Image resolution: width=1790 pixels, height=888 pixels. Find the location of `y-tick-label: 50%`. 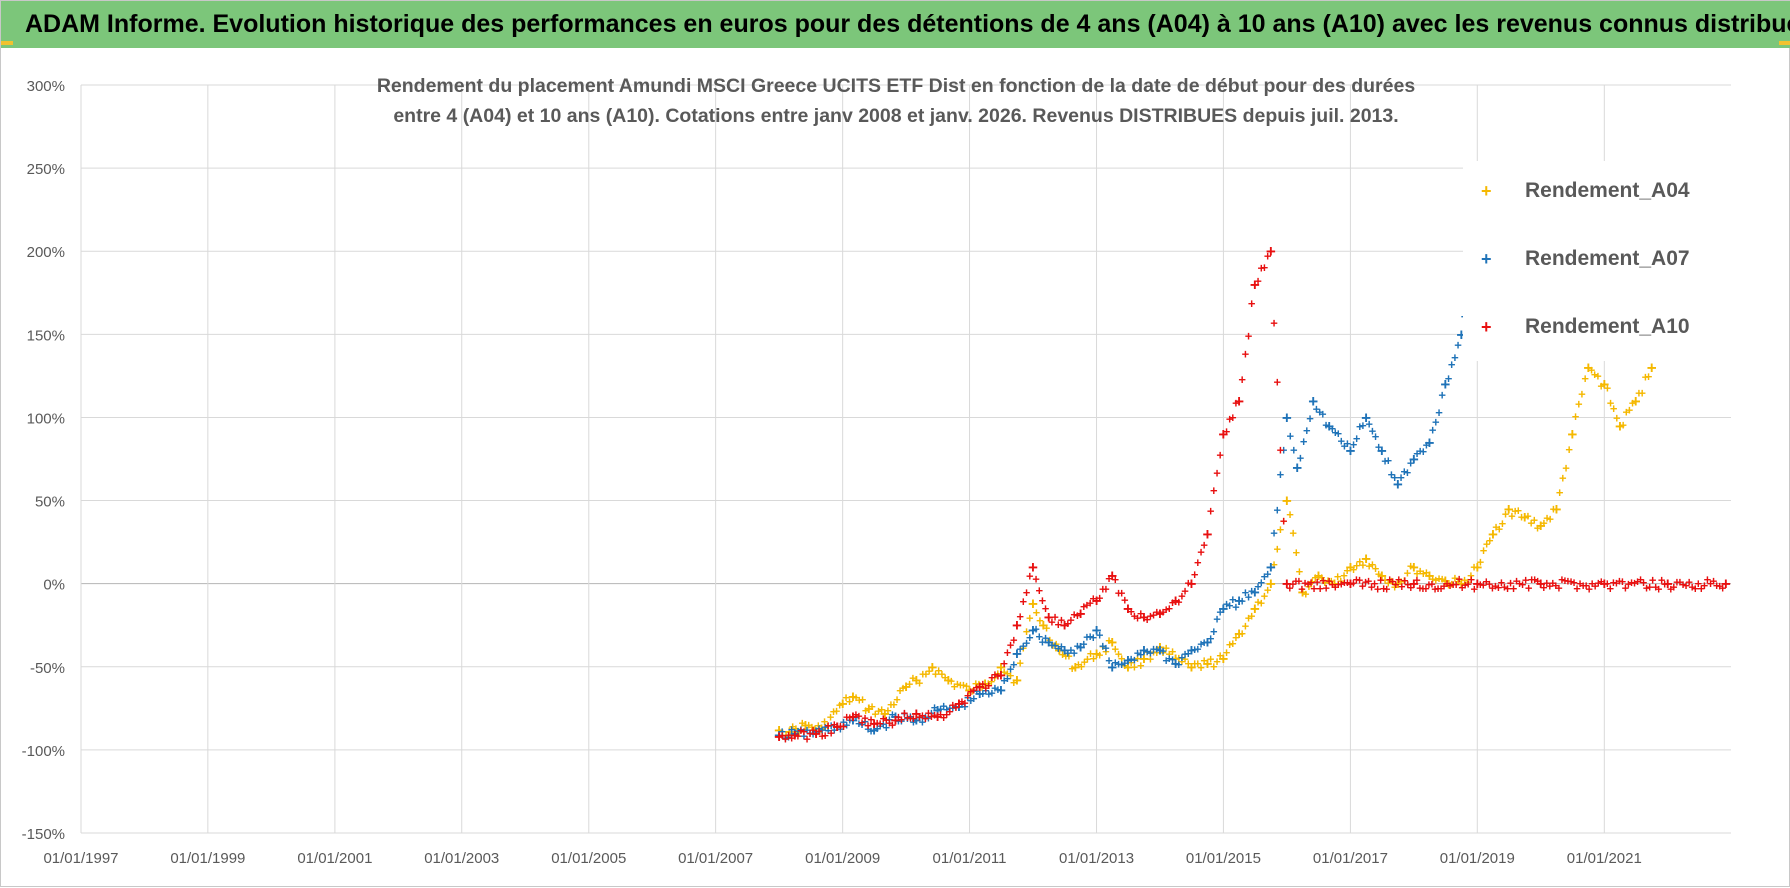

y-tick-label: 50% is located at coordinates (50, 502).